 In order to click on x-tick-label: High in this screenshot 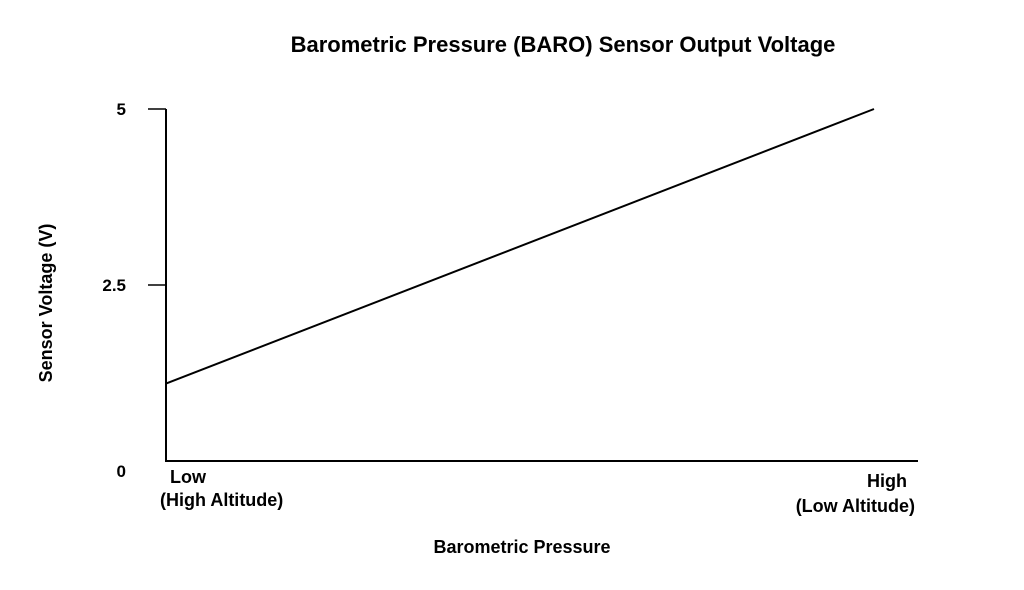, I will do `click(887, 481)`.